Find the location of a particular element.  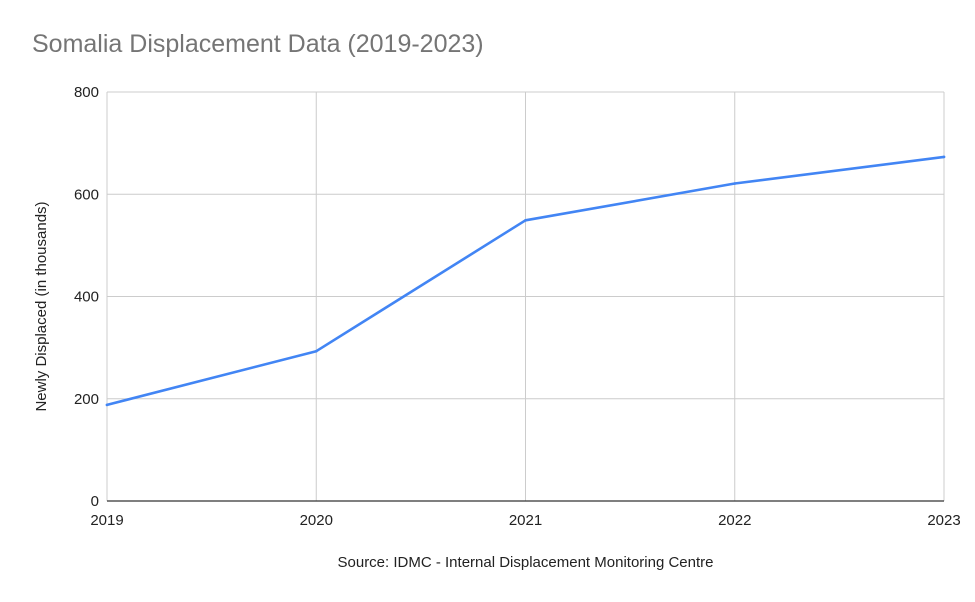

y-tick-label: 0 is located at coordinates (95, 501).